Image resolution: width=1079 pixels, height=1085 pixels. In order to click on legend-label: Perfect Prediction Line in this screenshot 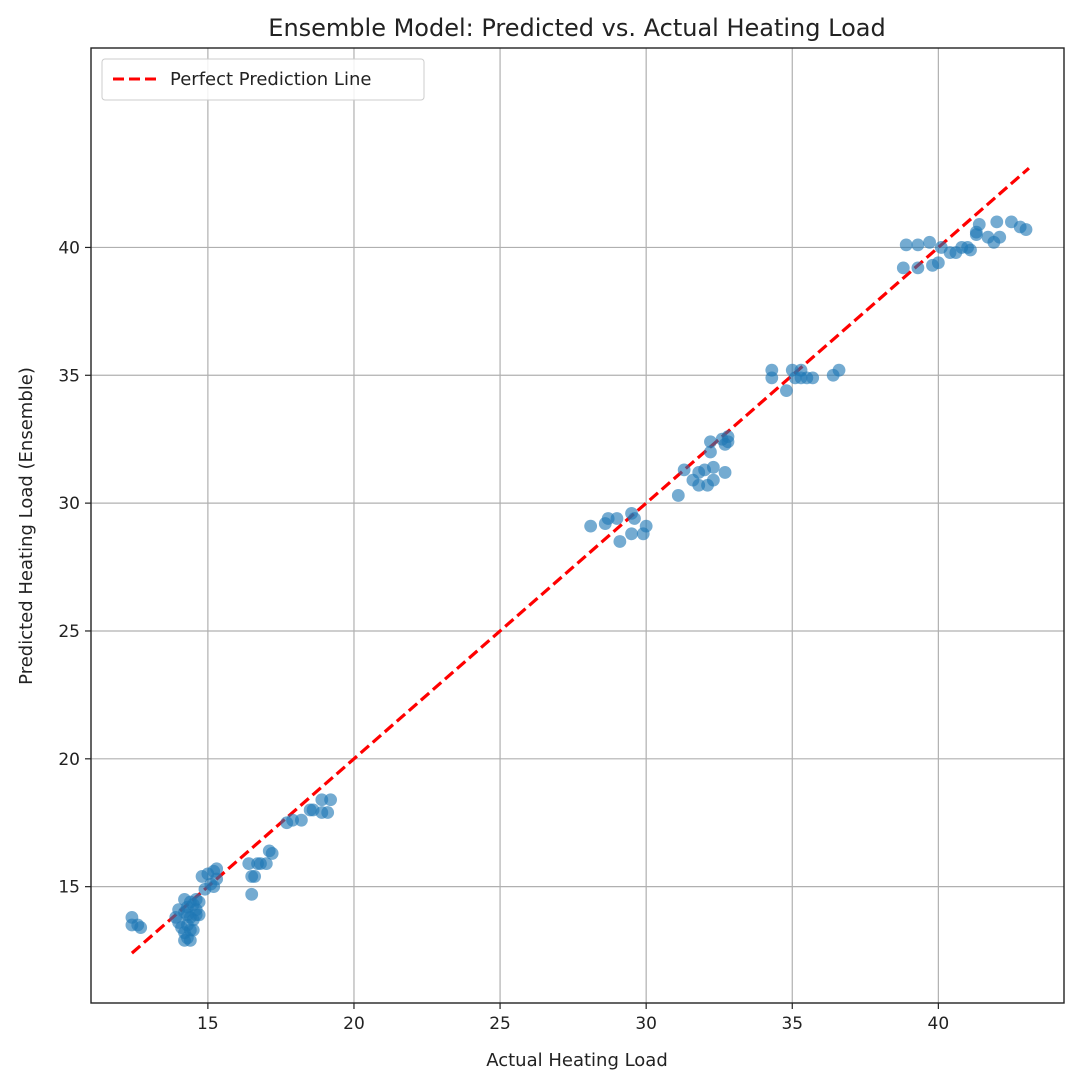, I will do `click(270, 79)`.